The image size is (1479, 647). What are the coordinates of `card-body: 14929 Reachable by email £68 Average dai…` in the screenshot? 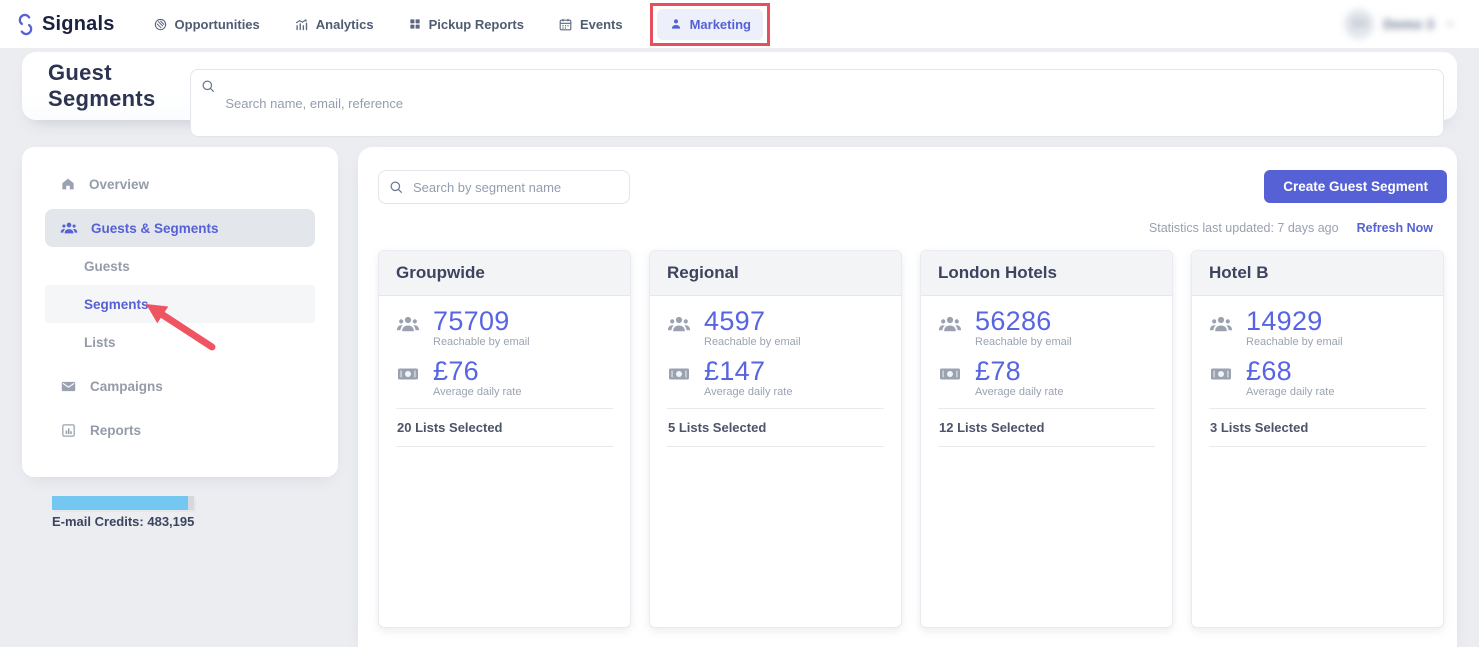 It's located at (1317, 371).